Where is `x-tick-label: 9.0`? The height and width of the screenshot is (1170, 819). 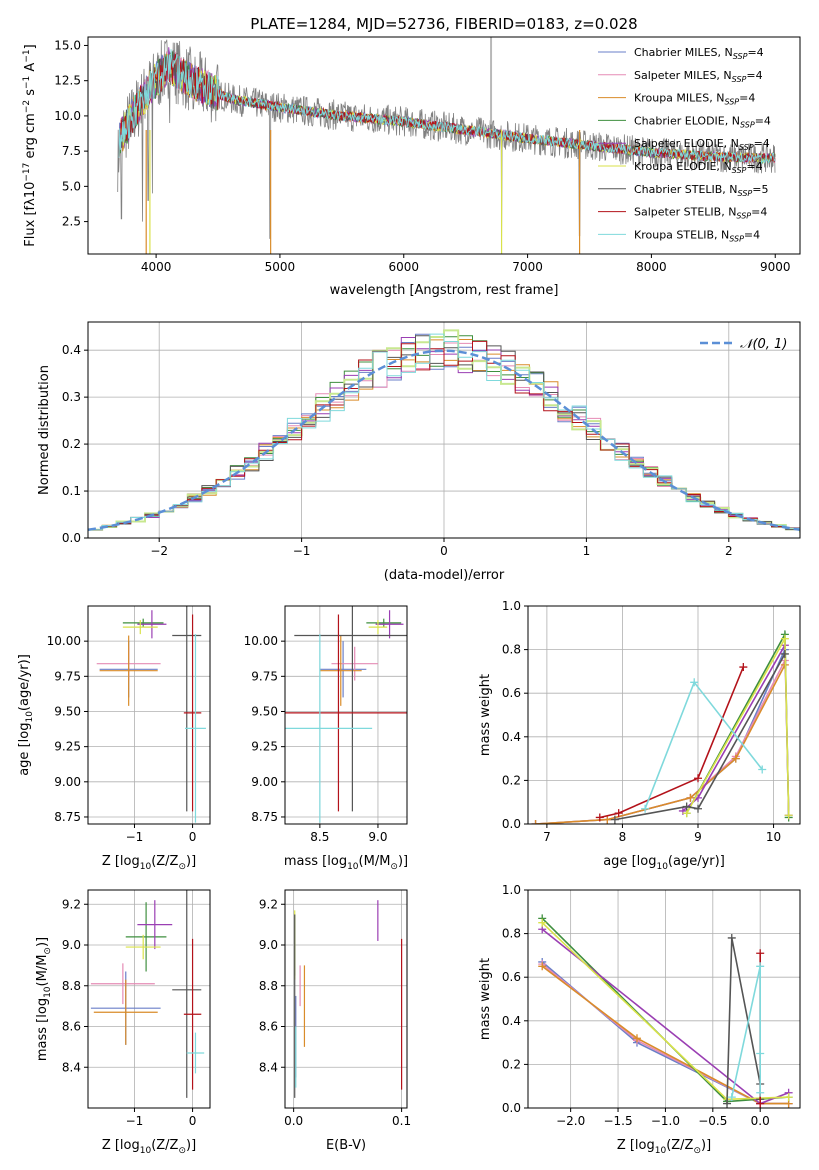 x-tick-label: 9.0 is located at coordinates (377, 837).